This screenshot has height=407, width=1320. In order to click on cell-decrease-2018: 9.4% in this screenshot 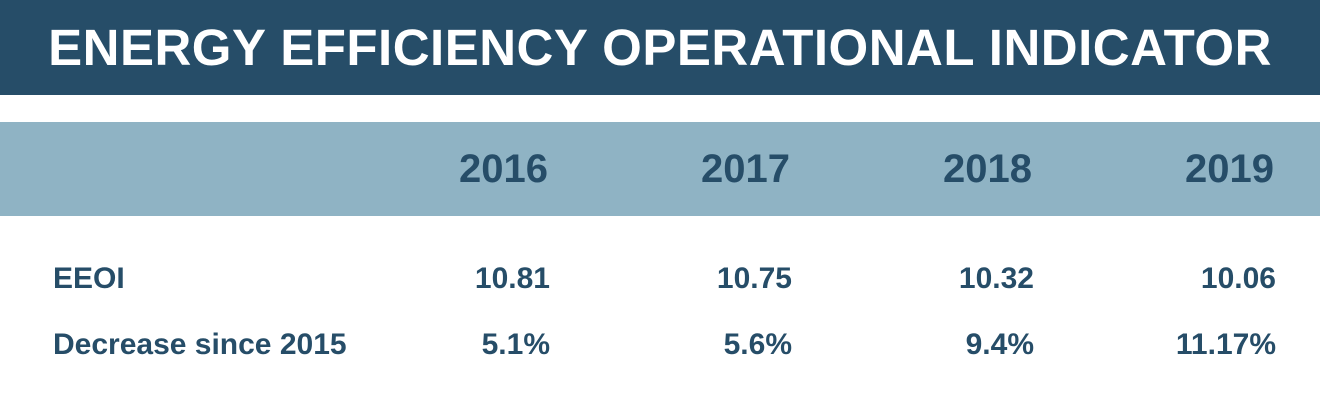, I will do `click(999, 344)`.